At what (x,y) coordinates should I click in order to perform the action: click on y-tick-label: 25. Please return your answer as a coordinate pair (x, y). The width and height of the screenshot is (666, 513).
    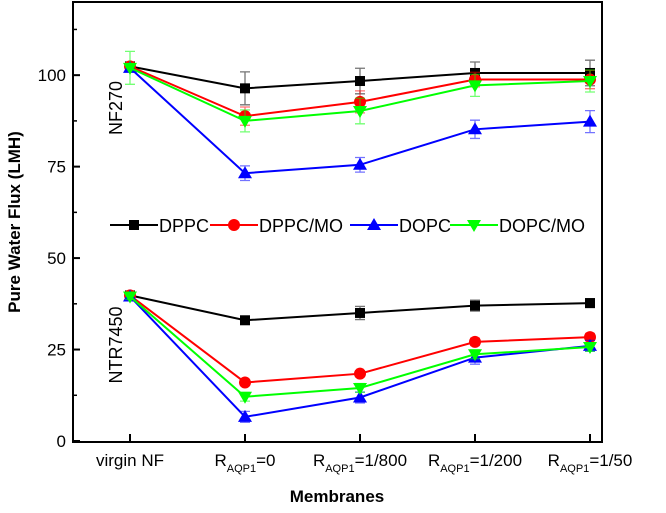
    Looking at the image, I should click on (56, 350).